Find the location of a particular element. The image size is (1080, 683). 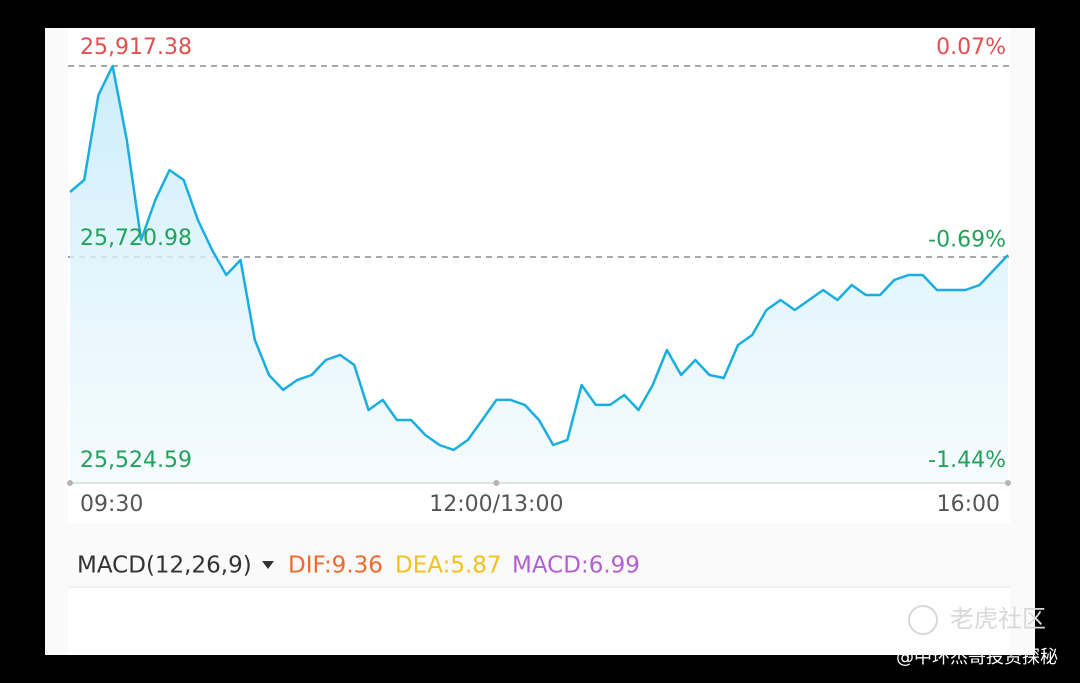

watermark-author: @中环杰哥投资探秘 is located at coordinates (977, 657).